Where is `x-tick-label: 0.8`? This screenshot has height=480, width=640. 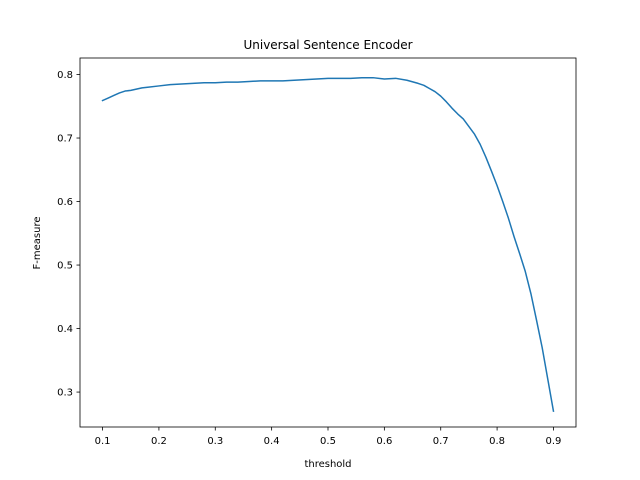 x-tick-label: 0.8 is located at coordinates (497, 441).